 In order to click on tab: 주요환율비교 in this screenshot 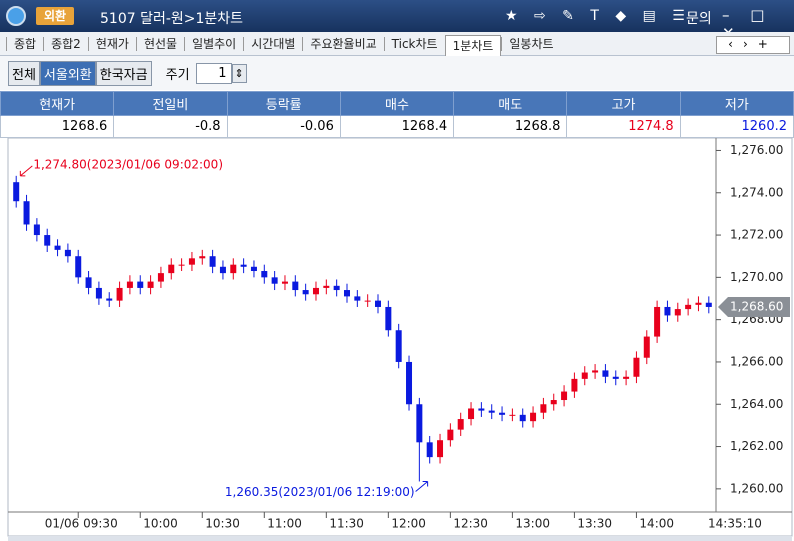, I will do `click(342, 43)`.